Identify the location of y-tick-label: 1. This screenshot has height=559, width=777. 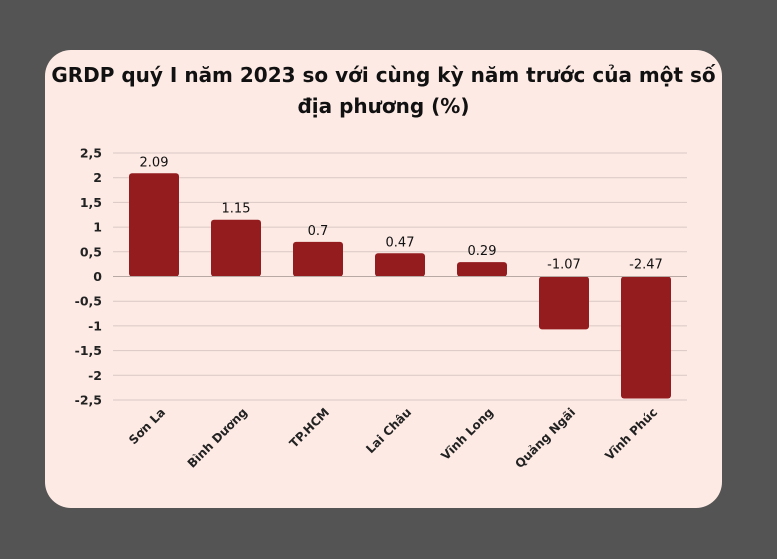
(97, 227).